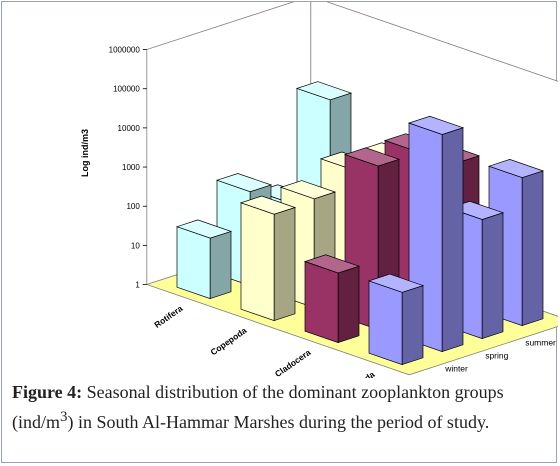  I want to click on caption-label: Figure 4:, so click(47, 392).